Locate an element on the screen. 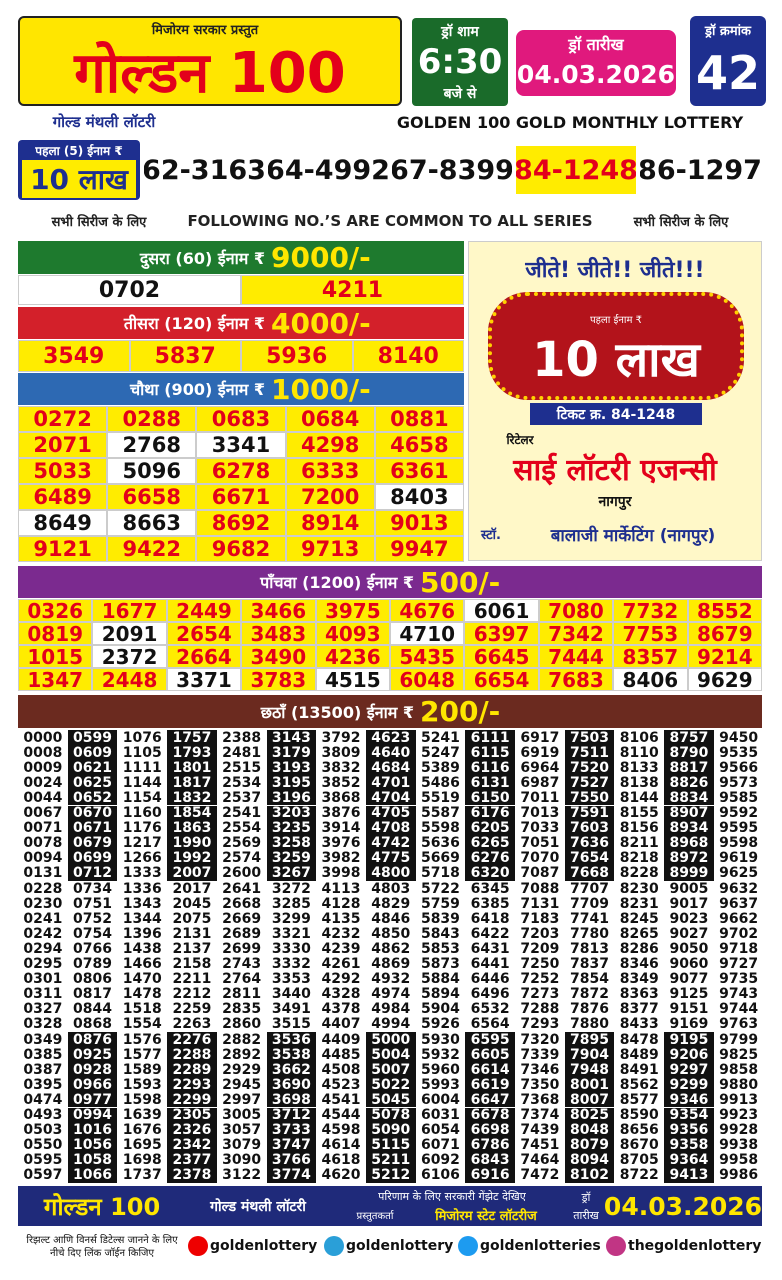  sixth-prize-number: 4684 is located at coordinates (390, 768).